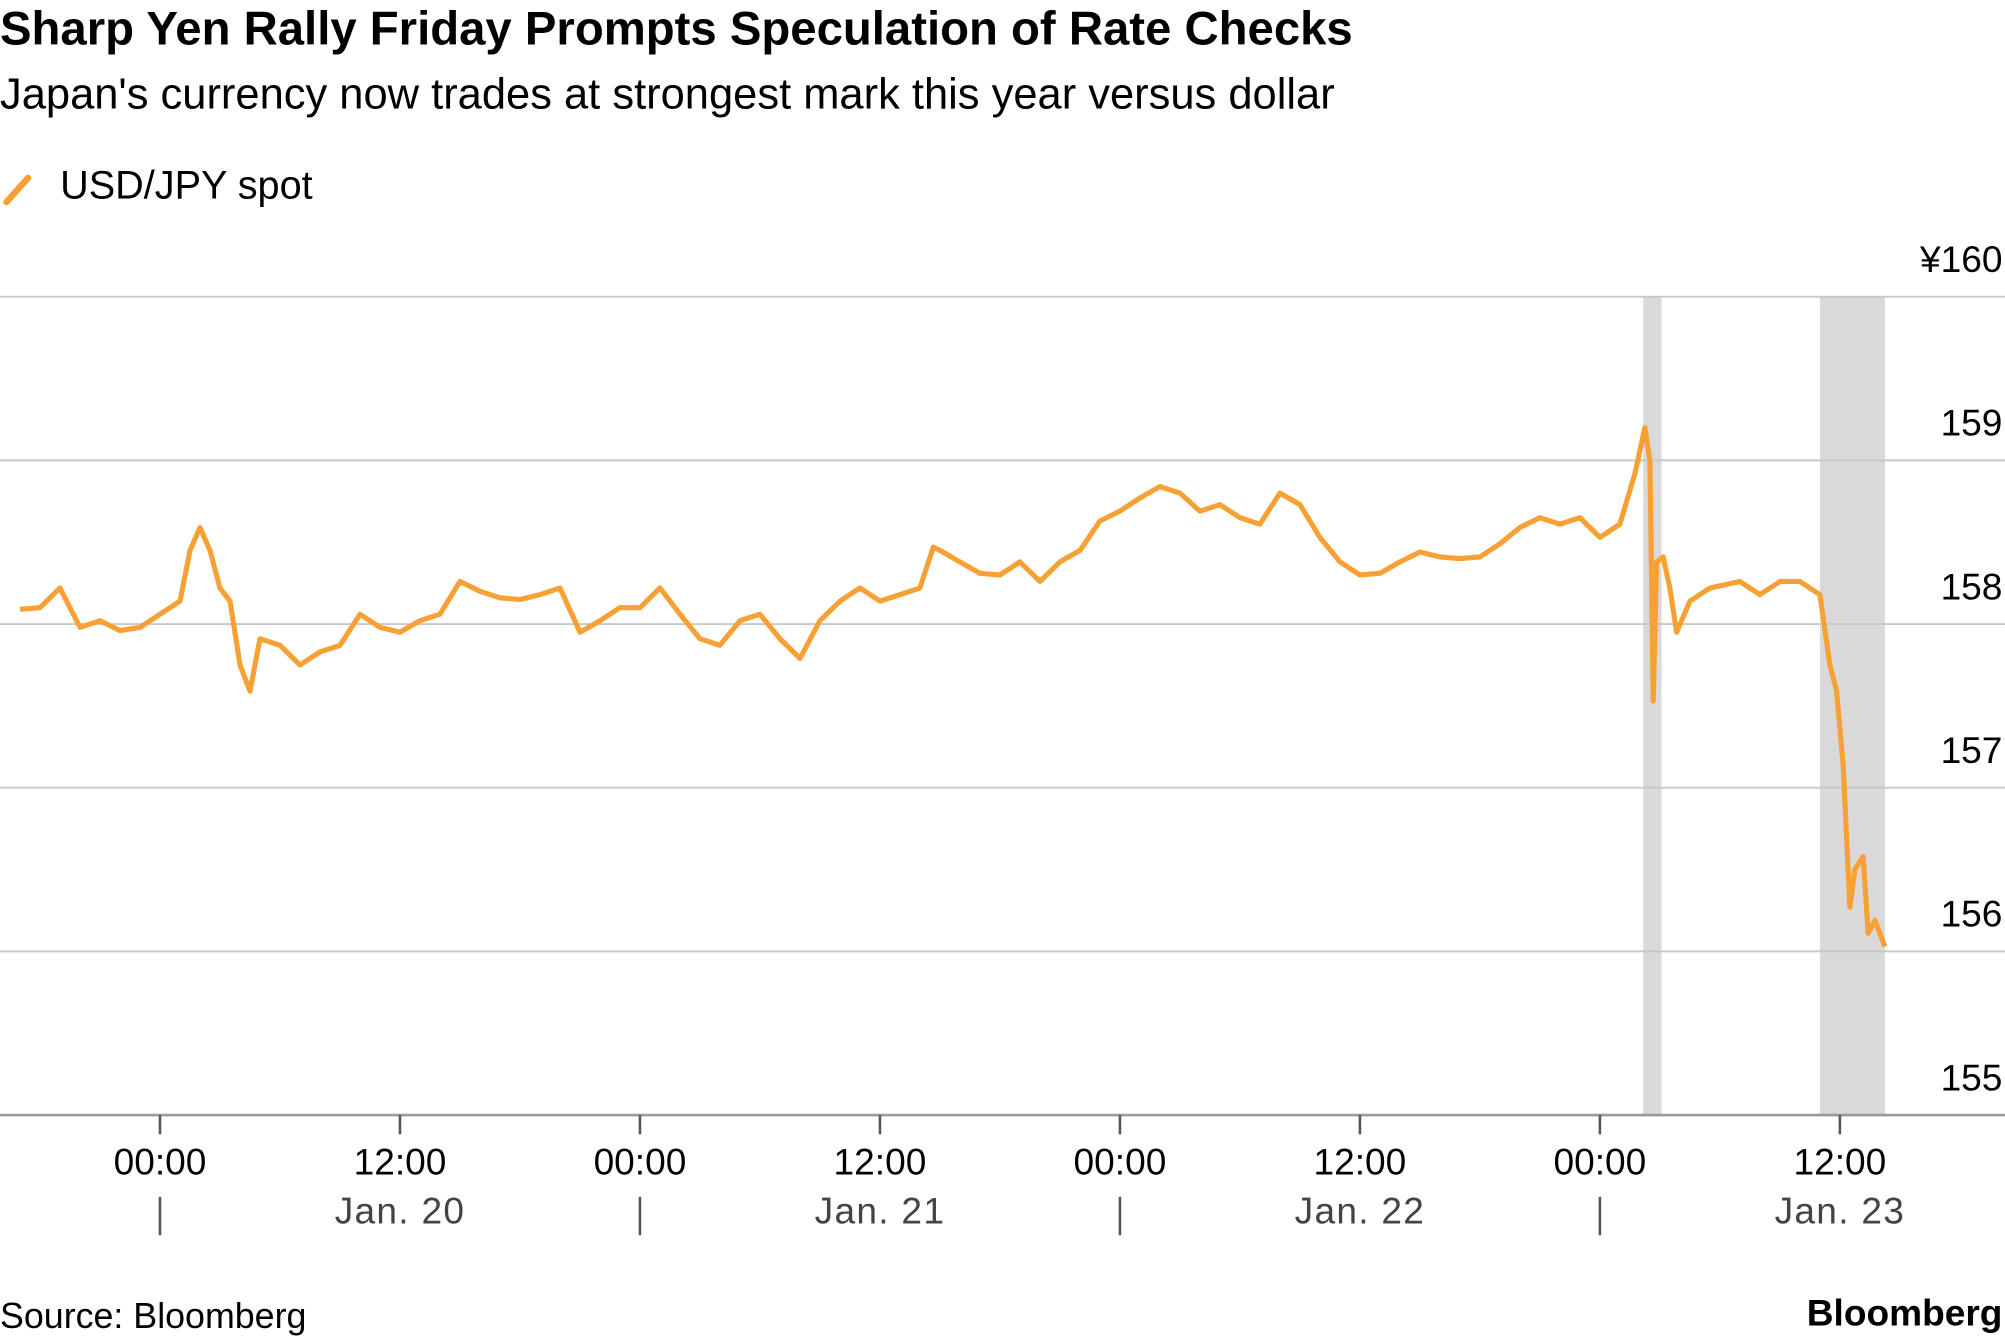 Image resolution: width=2005 pixels, height=1344 pixels. What do you see at coordinates (1905, 1313) in the screenshot?
I see `brand: Bloomberg` at bounding box center [1905, 1313].